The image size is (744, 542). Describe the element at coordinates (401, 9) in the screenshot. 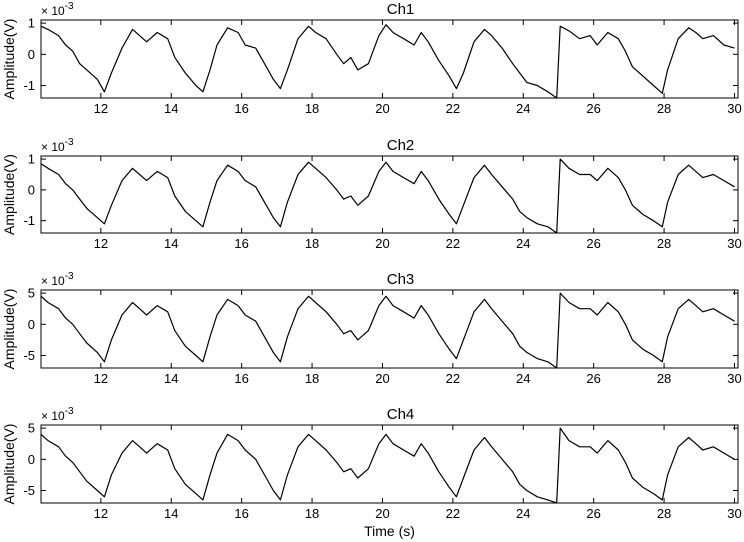

I see `panel-title: Ch1` at that location.